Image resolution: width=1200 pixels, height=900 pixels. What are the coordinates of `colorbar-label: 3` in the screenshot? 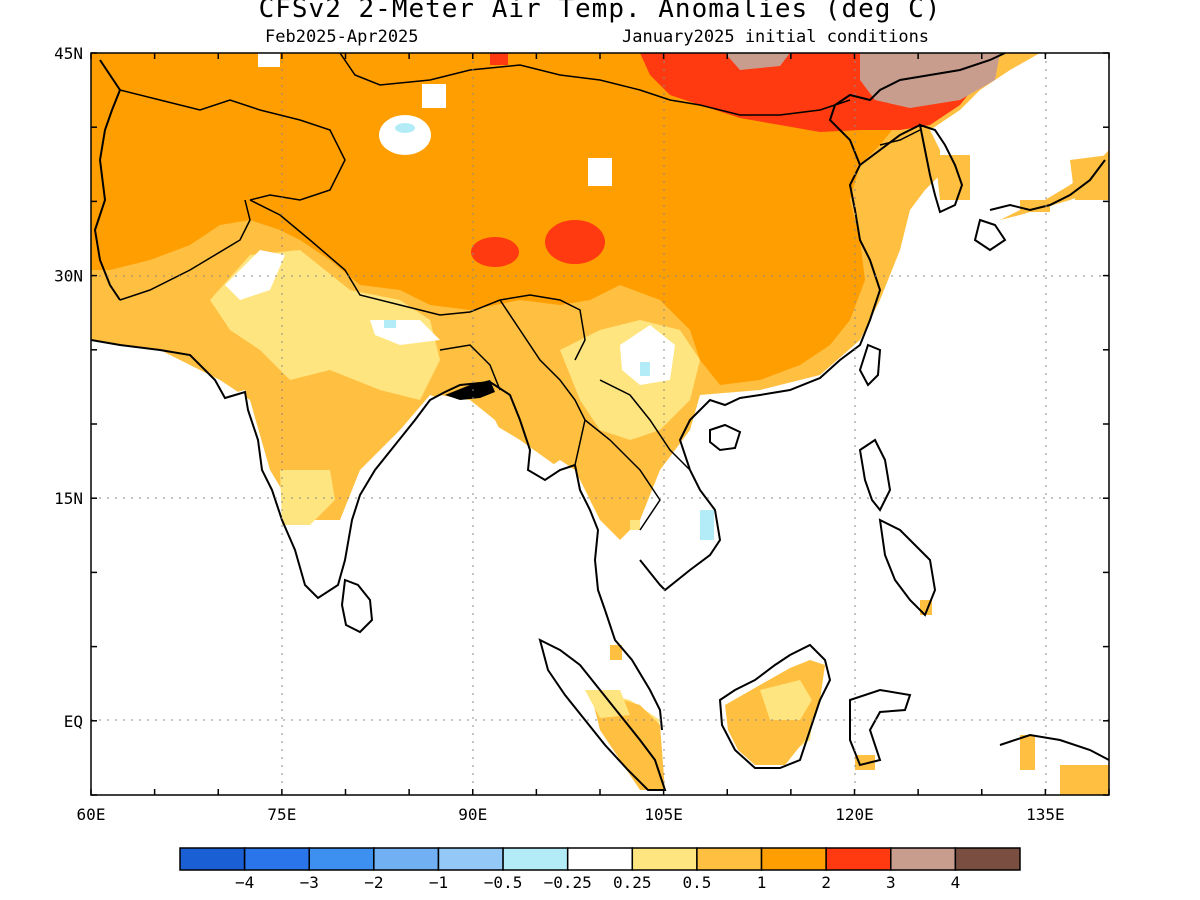 It's located at (891, 882).